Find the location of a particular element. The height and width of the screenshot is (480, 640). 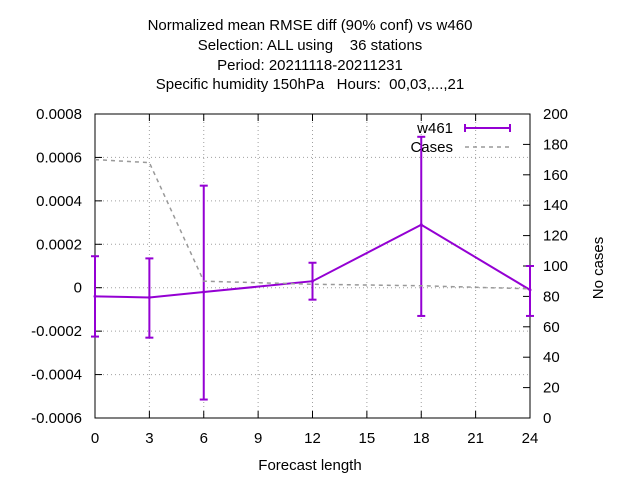

y-tick-label: -0.0004 is located at coordinates (56, 375).